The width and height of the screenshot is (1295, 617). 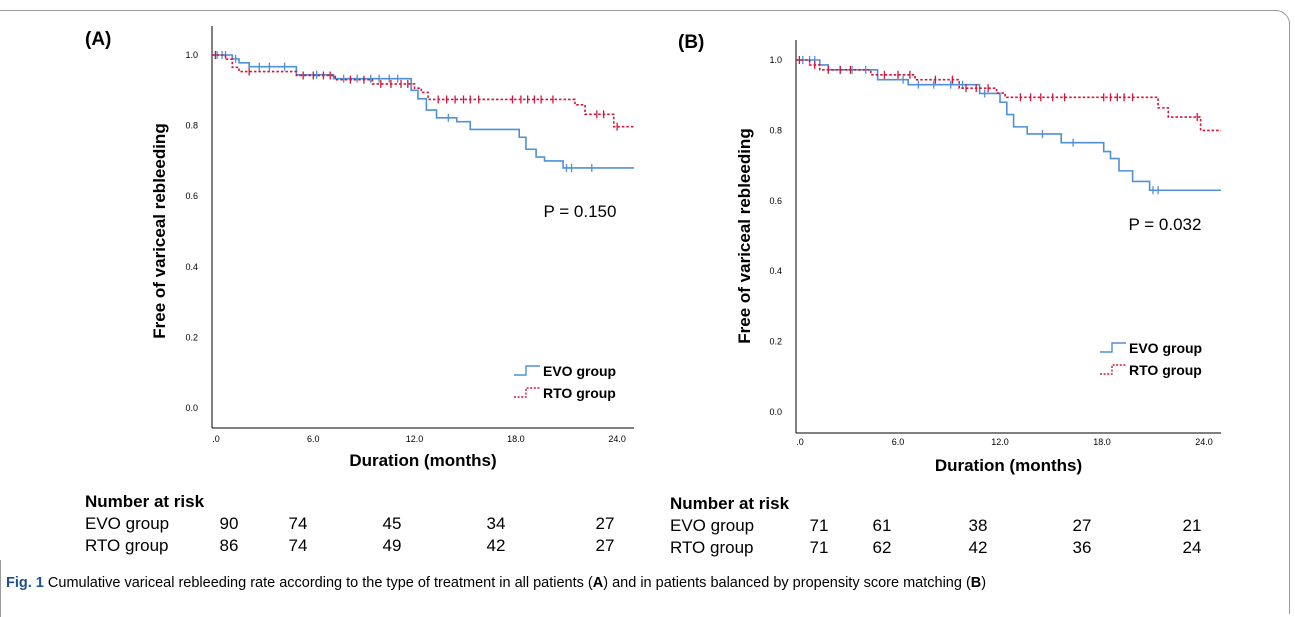 What do you see at coordinates (882, 525) in the screenshot?
I see `risk-value: 61` at bounding box center [882, 525].